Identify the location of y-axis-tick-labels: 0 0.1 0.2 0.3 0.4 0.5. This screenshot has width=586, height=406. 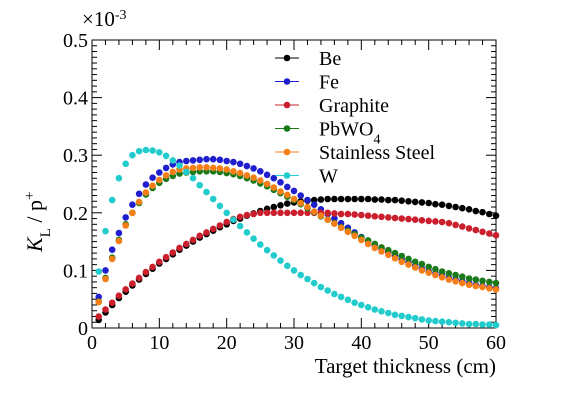
(75, 185).